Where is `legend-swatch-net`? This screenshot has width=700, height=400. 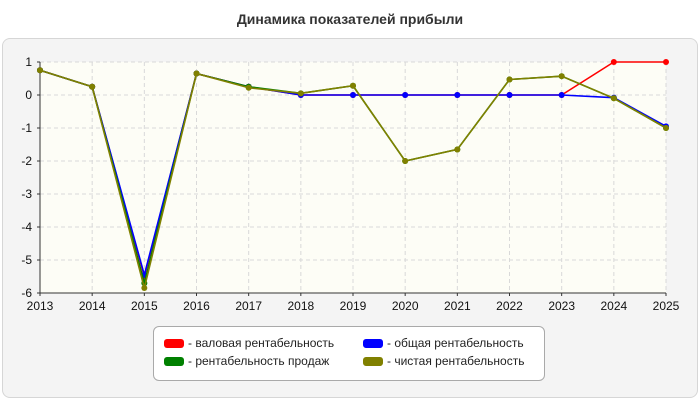 legend-swatch-net is located at coordinates (373, 361).